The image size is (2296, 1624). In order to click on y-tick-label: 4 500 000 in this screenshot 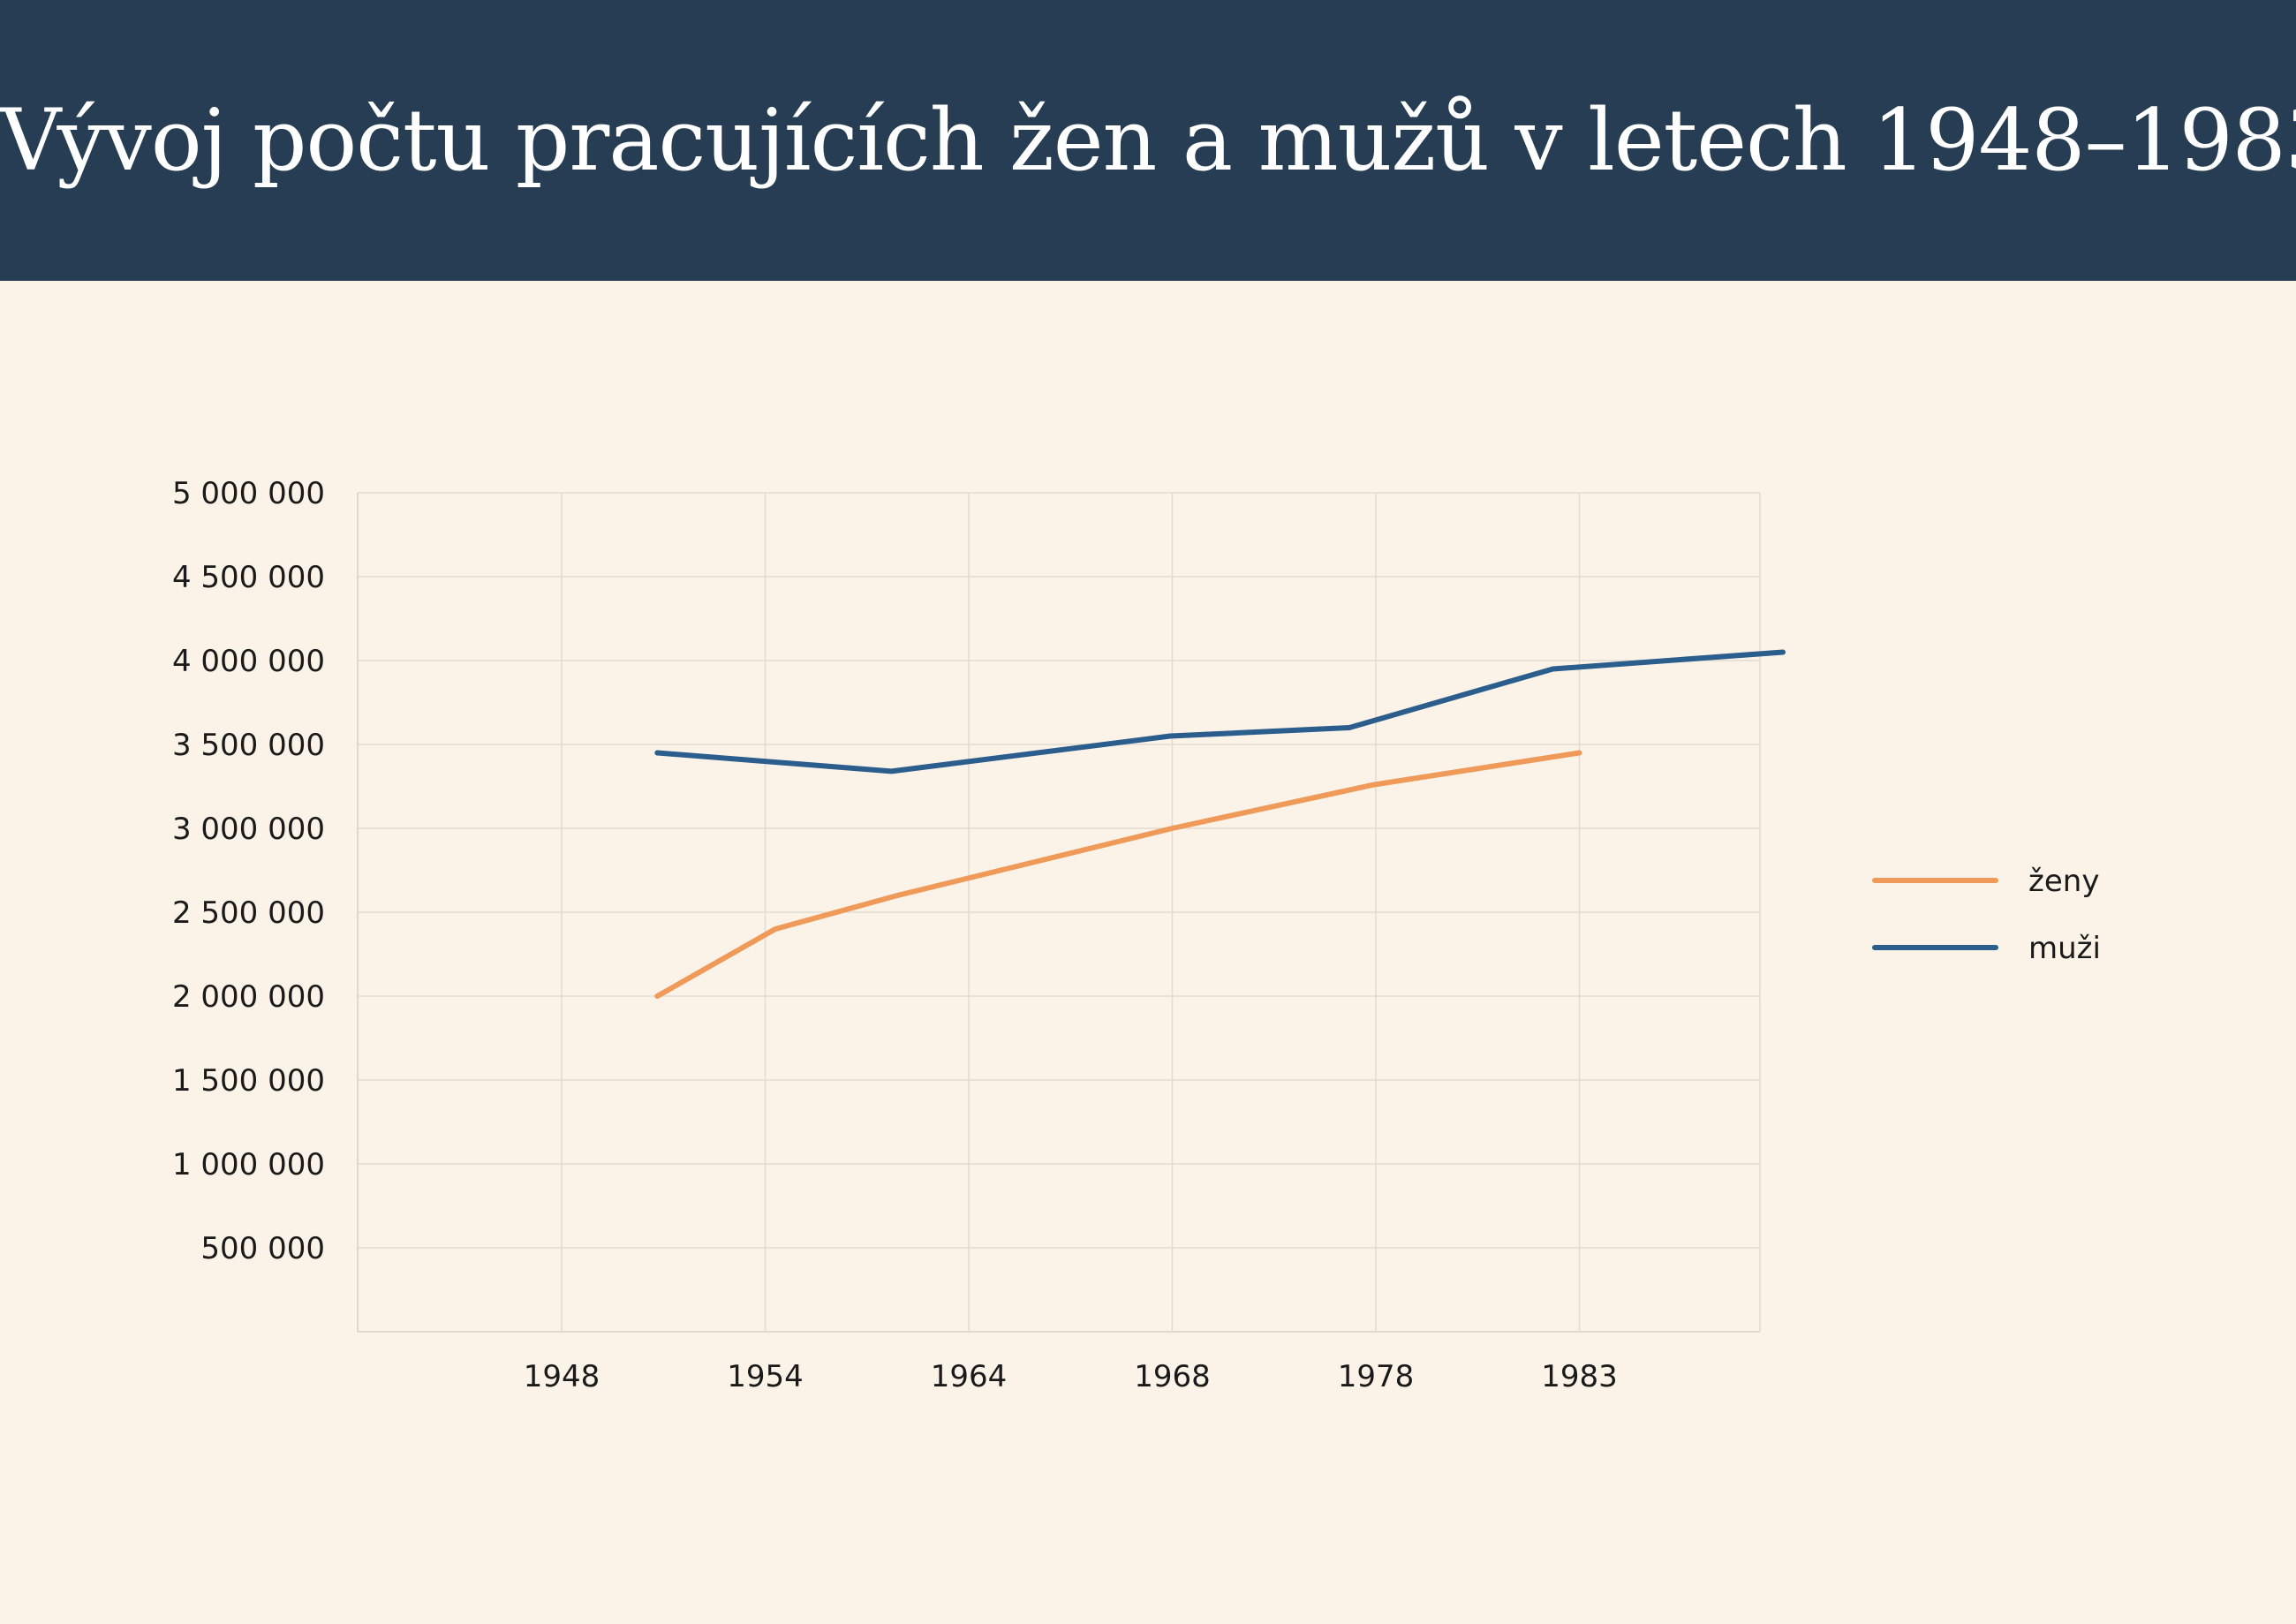, I will do `click(249, 577)`.